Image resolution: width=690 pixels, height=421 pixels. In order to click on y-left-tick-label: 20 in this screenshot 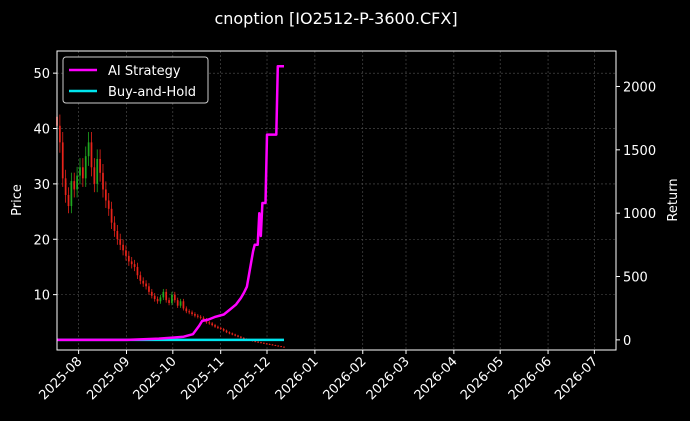, I will do `click(41, 240)`.